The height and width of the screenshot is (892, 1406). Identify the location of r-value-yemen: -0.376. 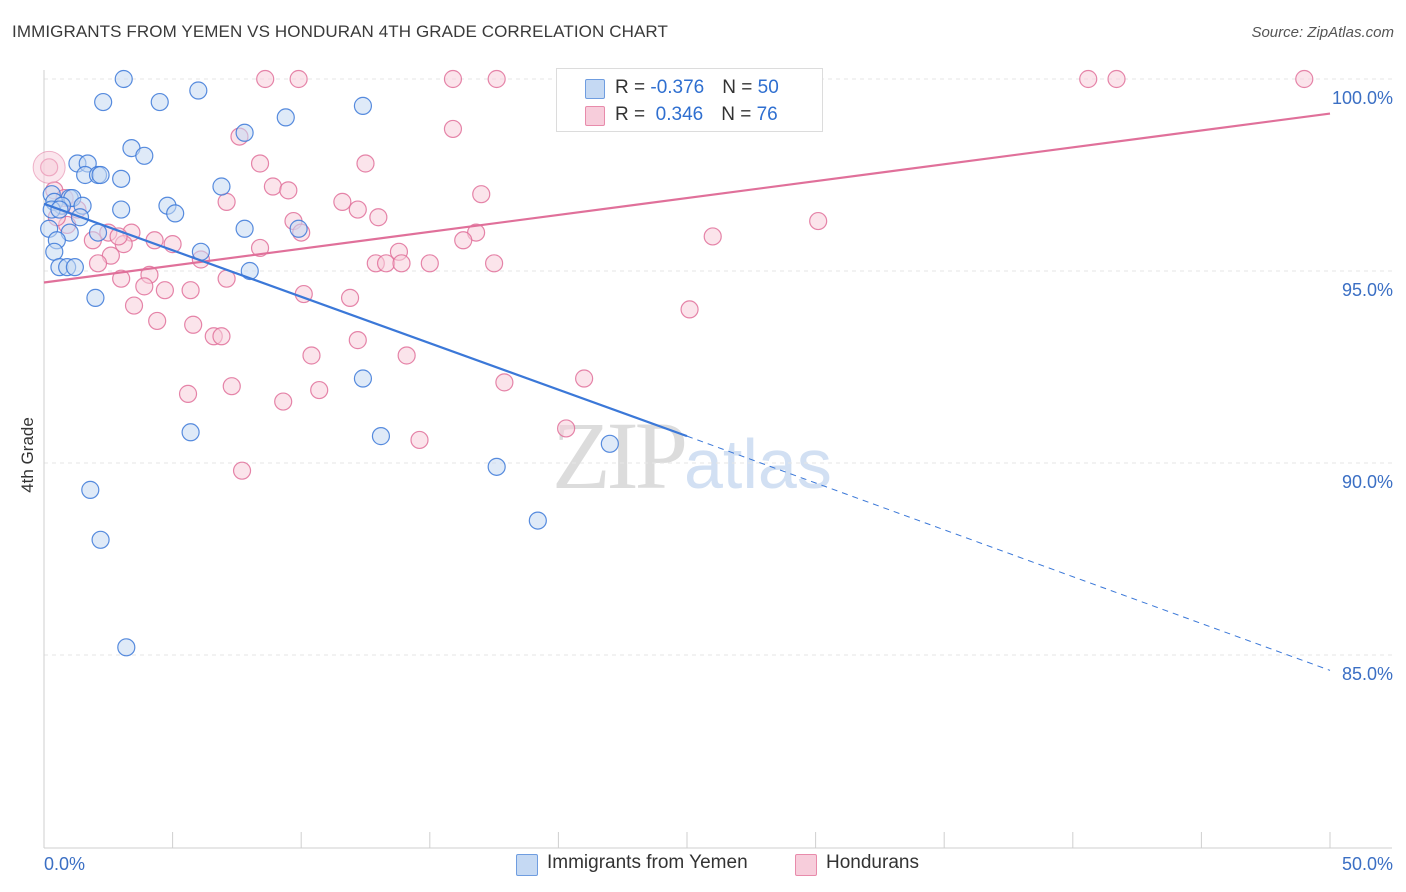
(677, 87).